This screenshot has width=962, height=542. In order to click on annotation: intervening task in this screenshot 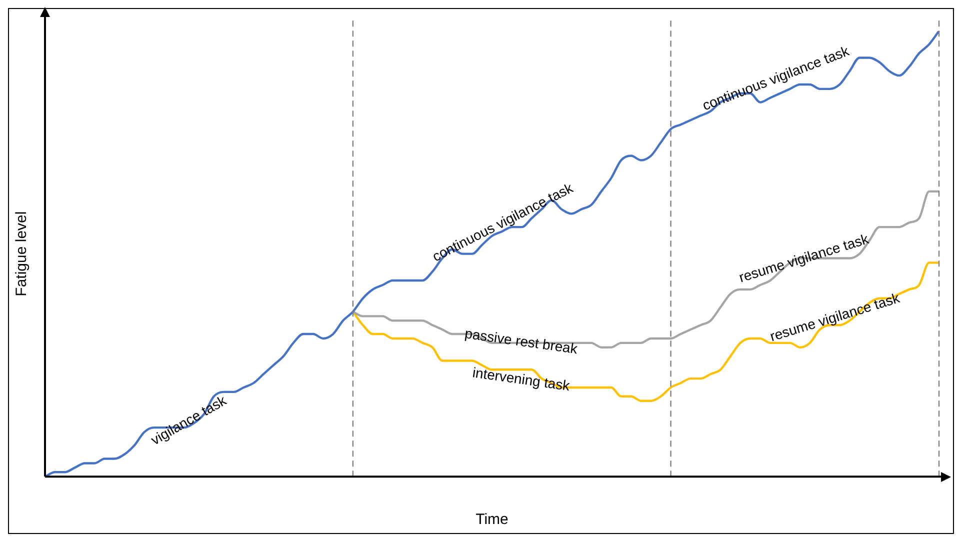, I will do `click(522, 379)`.